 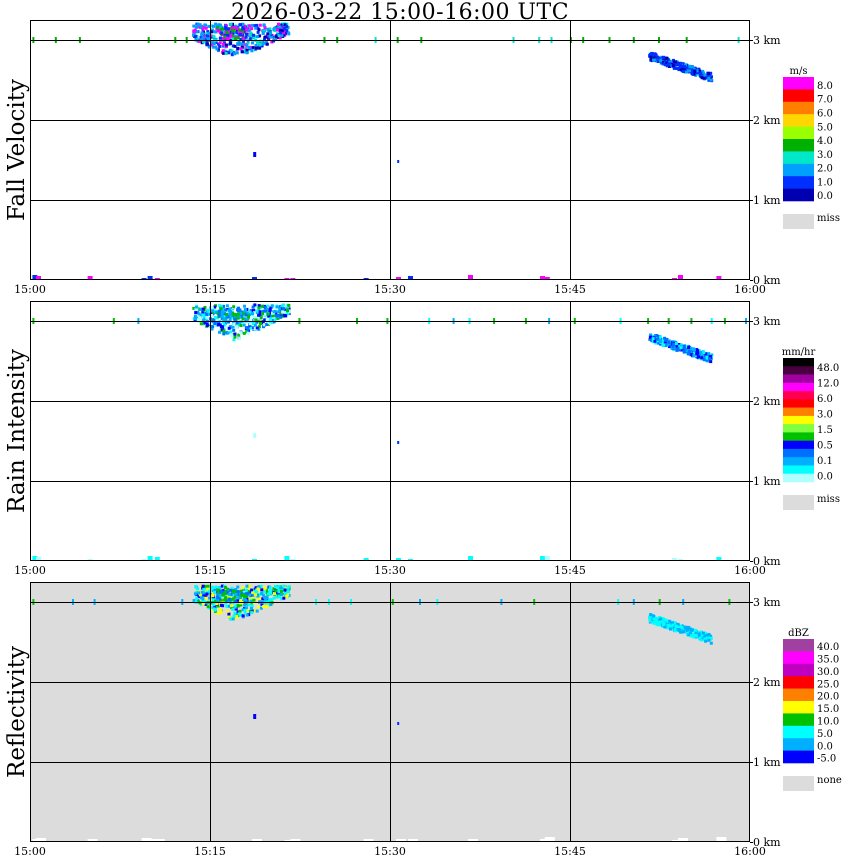 What do you see at coordinates (570, 570) in the screenshot?
I see `x-tick-label: 15:45` at bounding box center [570, 570].